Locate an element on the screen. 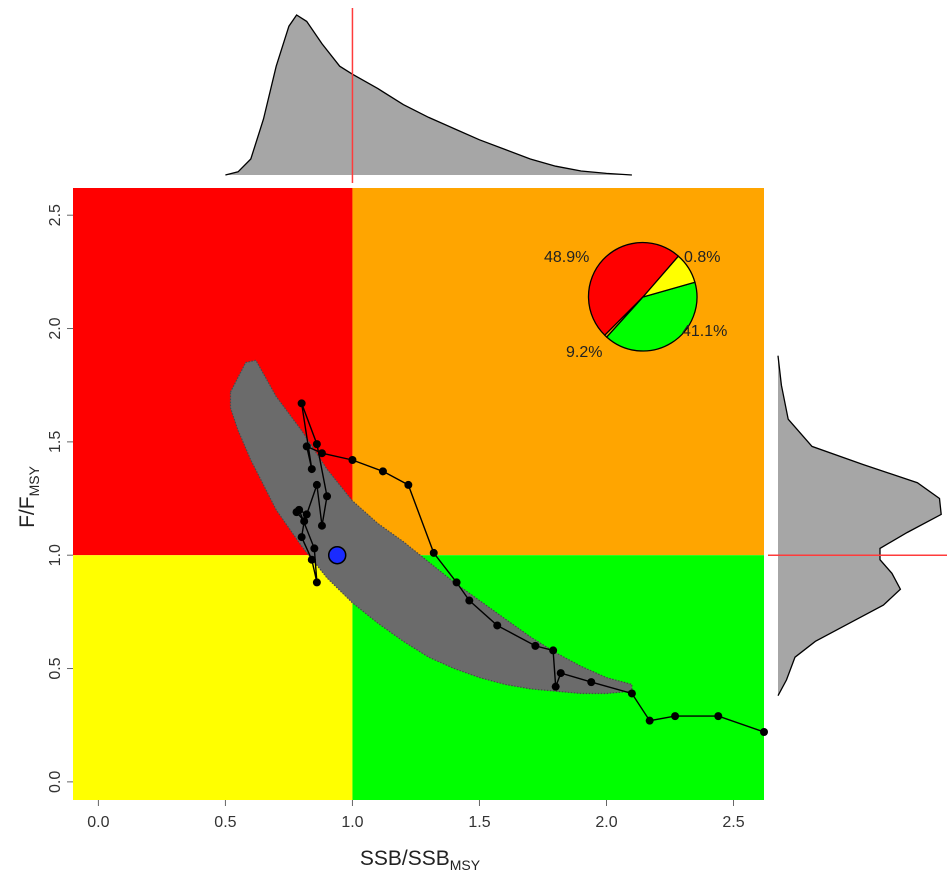 Image resolution: width=947 pixels, height=873 pixels. x-axis-label: SSB/SSBMSY is located at coordinates (420, 860).